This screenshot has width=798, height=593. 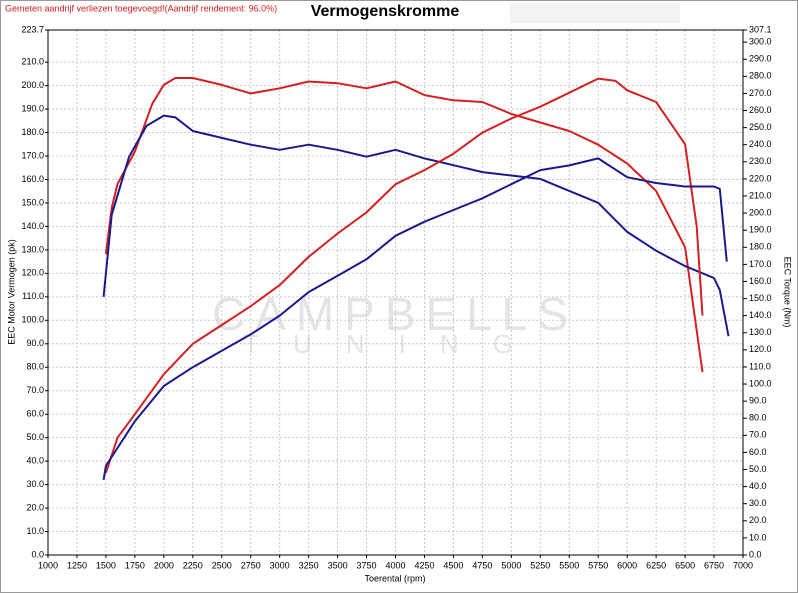 What do you see at coordinates (758, 503) in the screenshot?
I see `y2-tick-label: 30.0` at bounding box center [758, 503].